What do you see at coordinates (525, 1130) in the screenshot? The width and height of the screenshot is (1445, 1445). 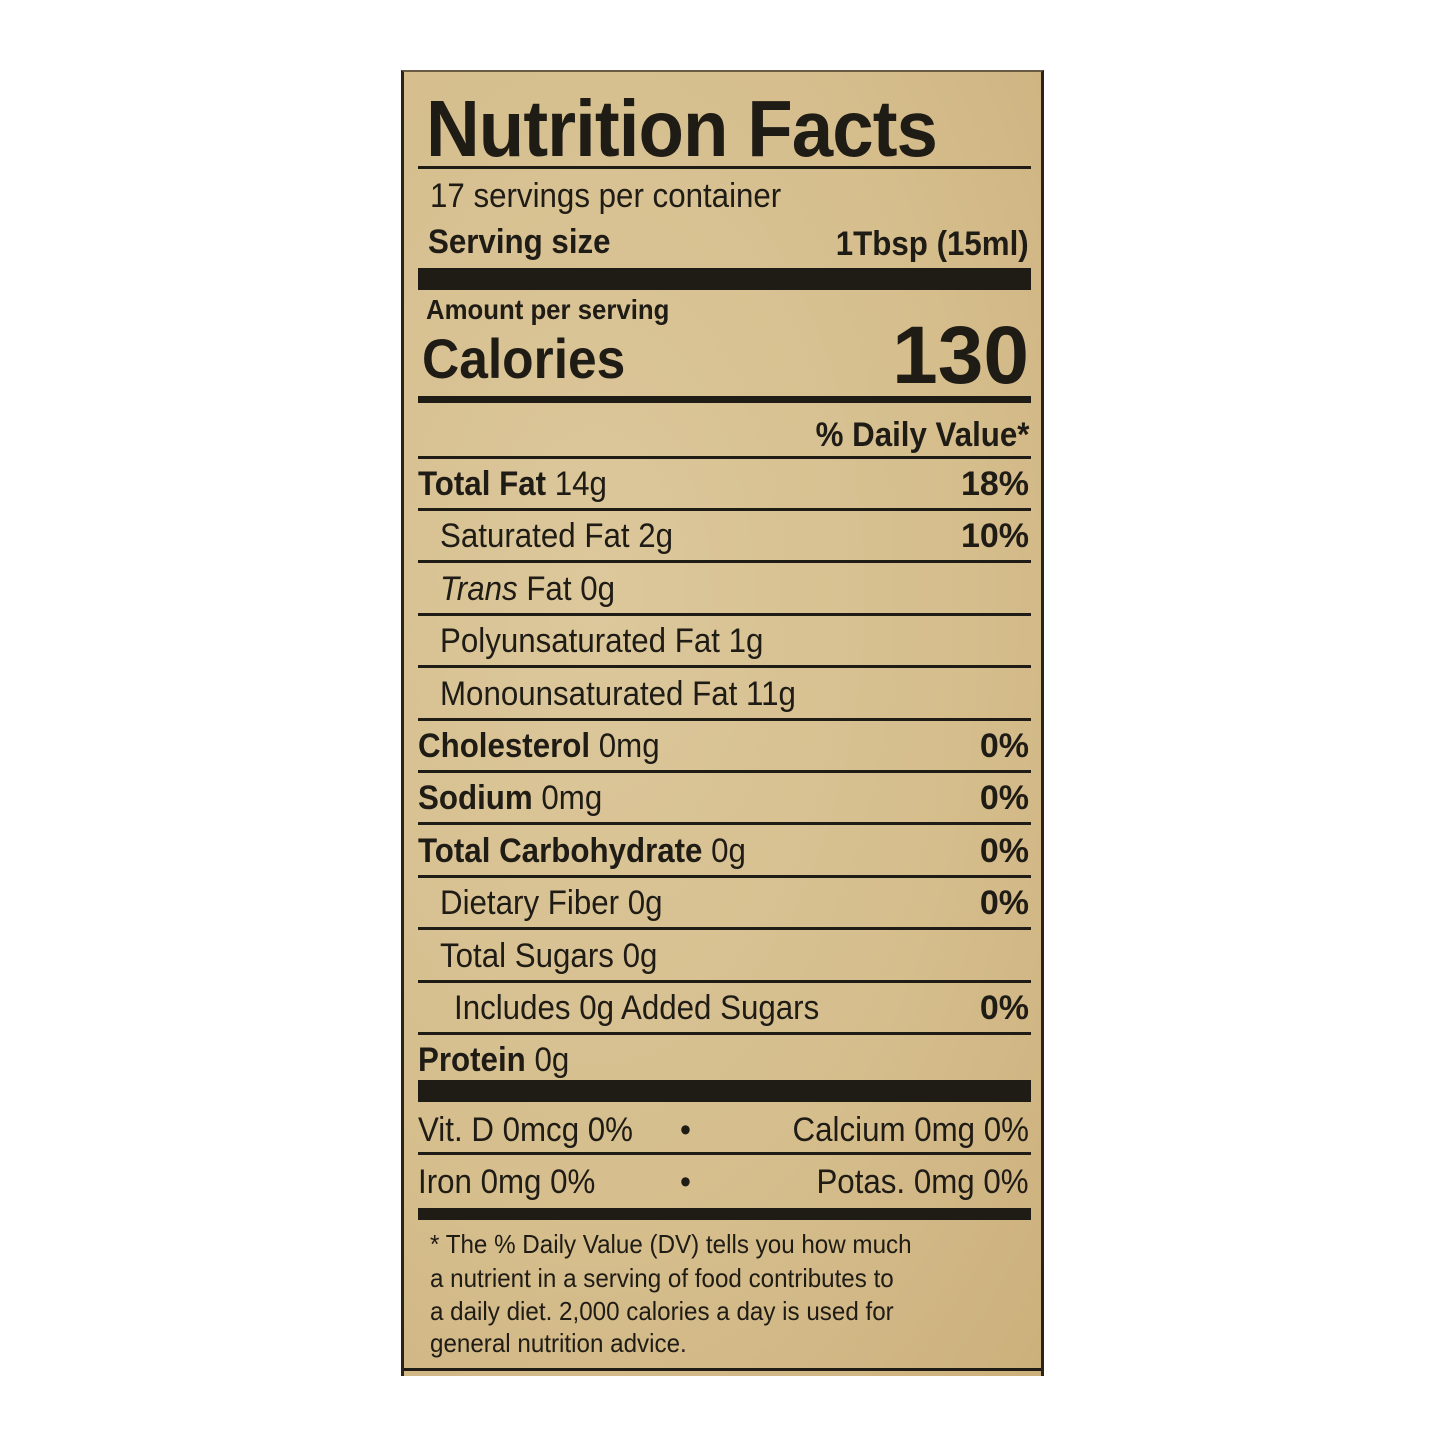 I see `vitamin-d: Vit. D 0mcg 0%` at bounding box center [525, 1130].